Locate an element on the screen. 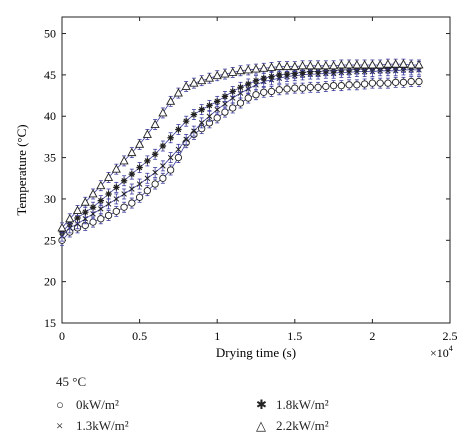  x-multiplier-exponent: 4 is located at coordinates (451, 348).